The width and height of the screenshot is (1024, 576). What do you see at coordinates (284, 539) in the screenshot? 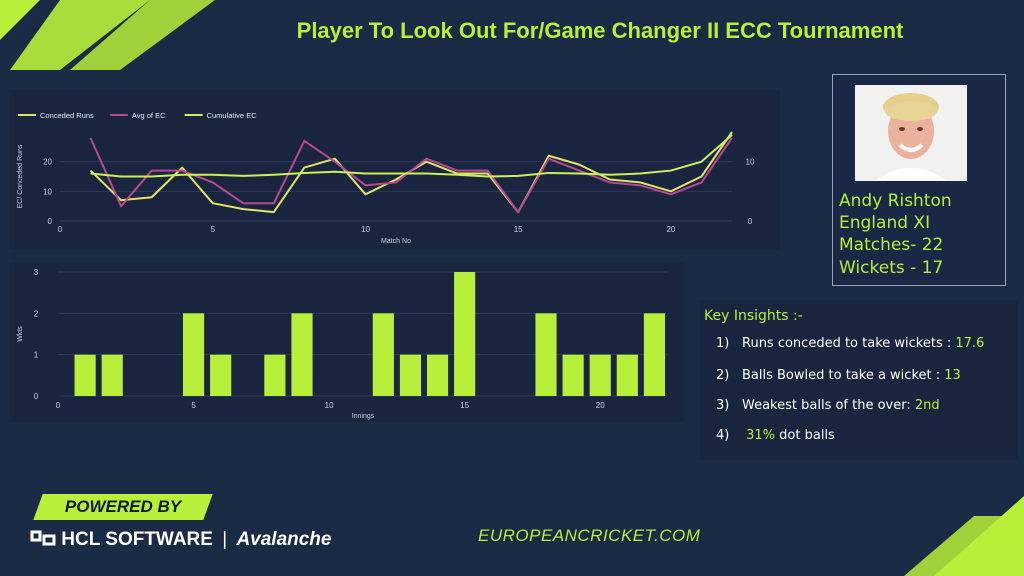
I see `product-name: Avalanche` at bounding box center [284, 539].